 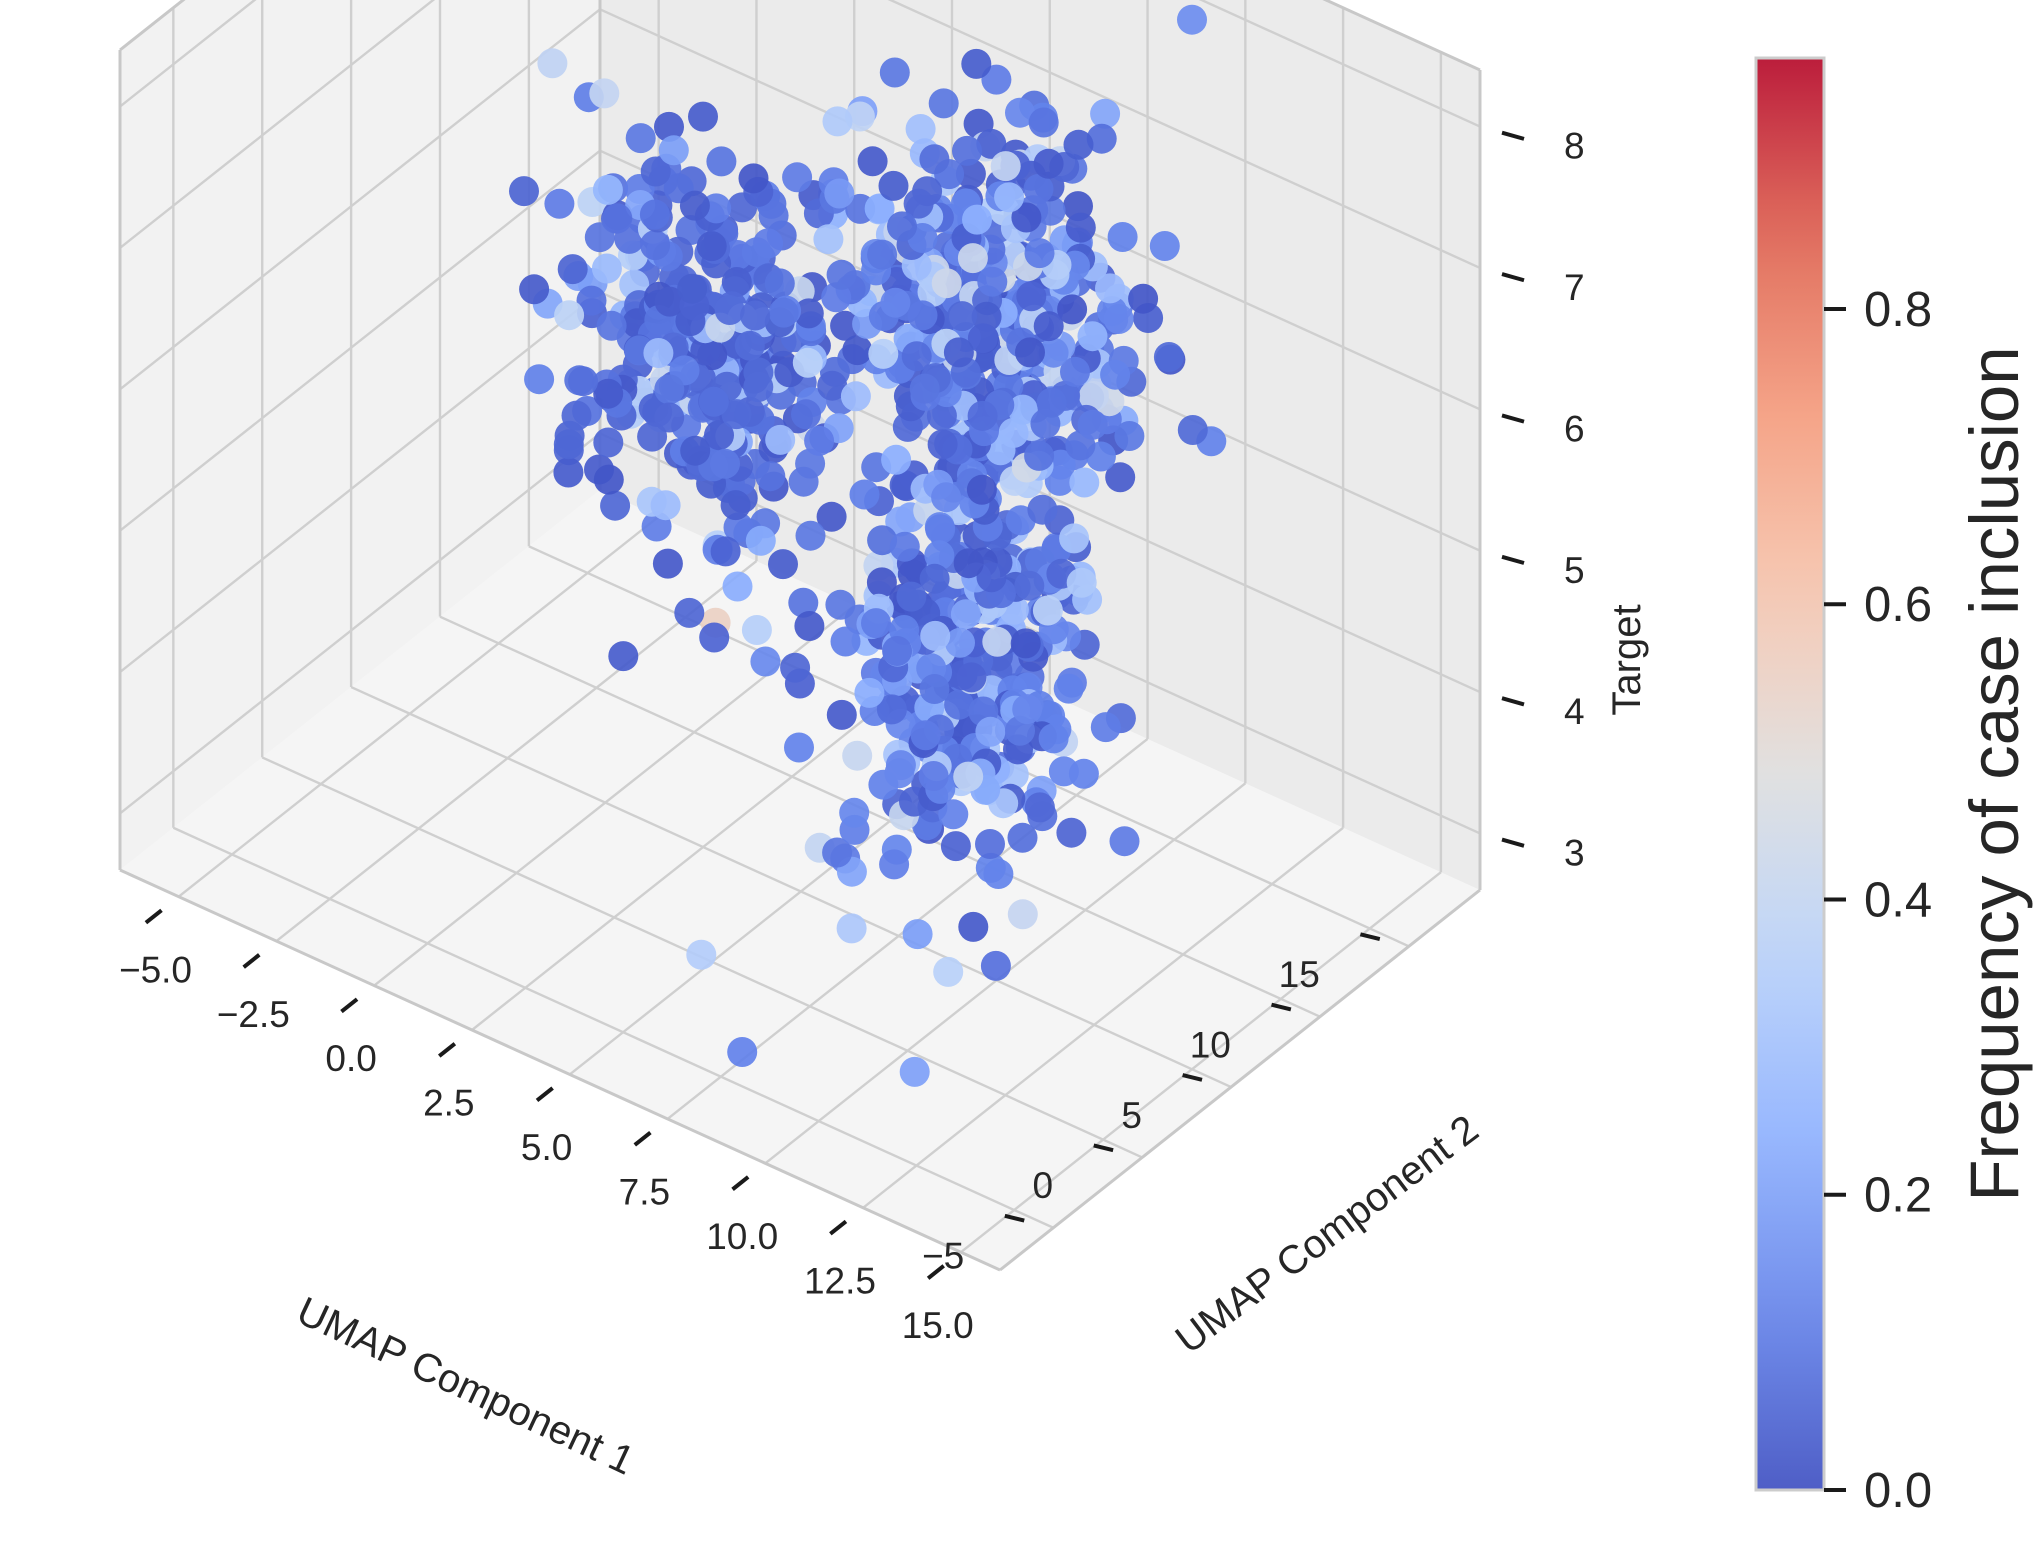 What do you see at coordinates (943, 1256) in the screenshot?
I see `y-tick-label: −5` at bounding box center [943, 1256].